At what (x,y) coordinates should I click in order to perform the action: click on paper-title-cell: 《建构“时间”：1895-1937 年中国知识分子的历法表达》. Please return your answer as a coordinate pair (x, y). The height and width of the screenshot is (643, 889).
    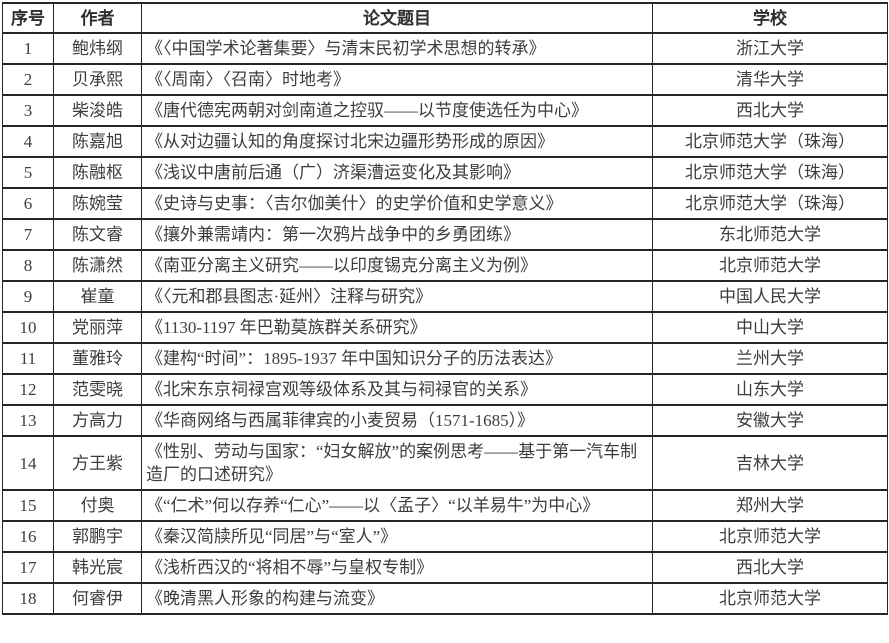
    Looking at the image, I should click on (397, 358).